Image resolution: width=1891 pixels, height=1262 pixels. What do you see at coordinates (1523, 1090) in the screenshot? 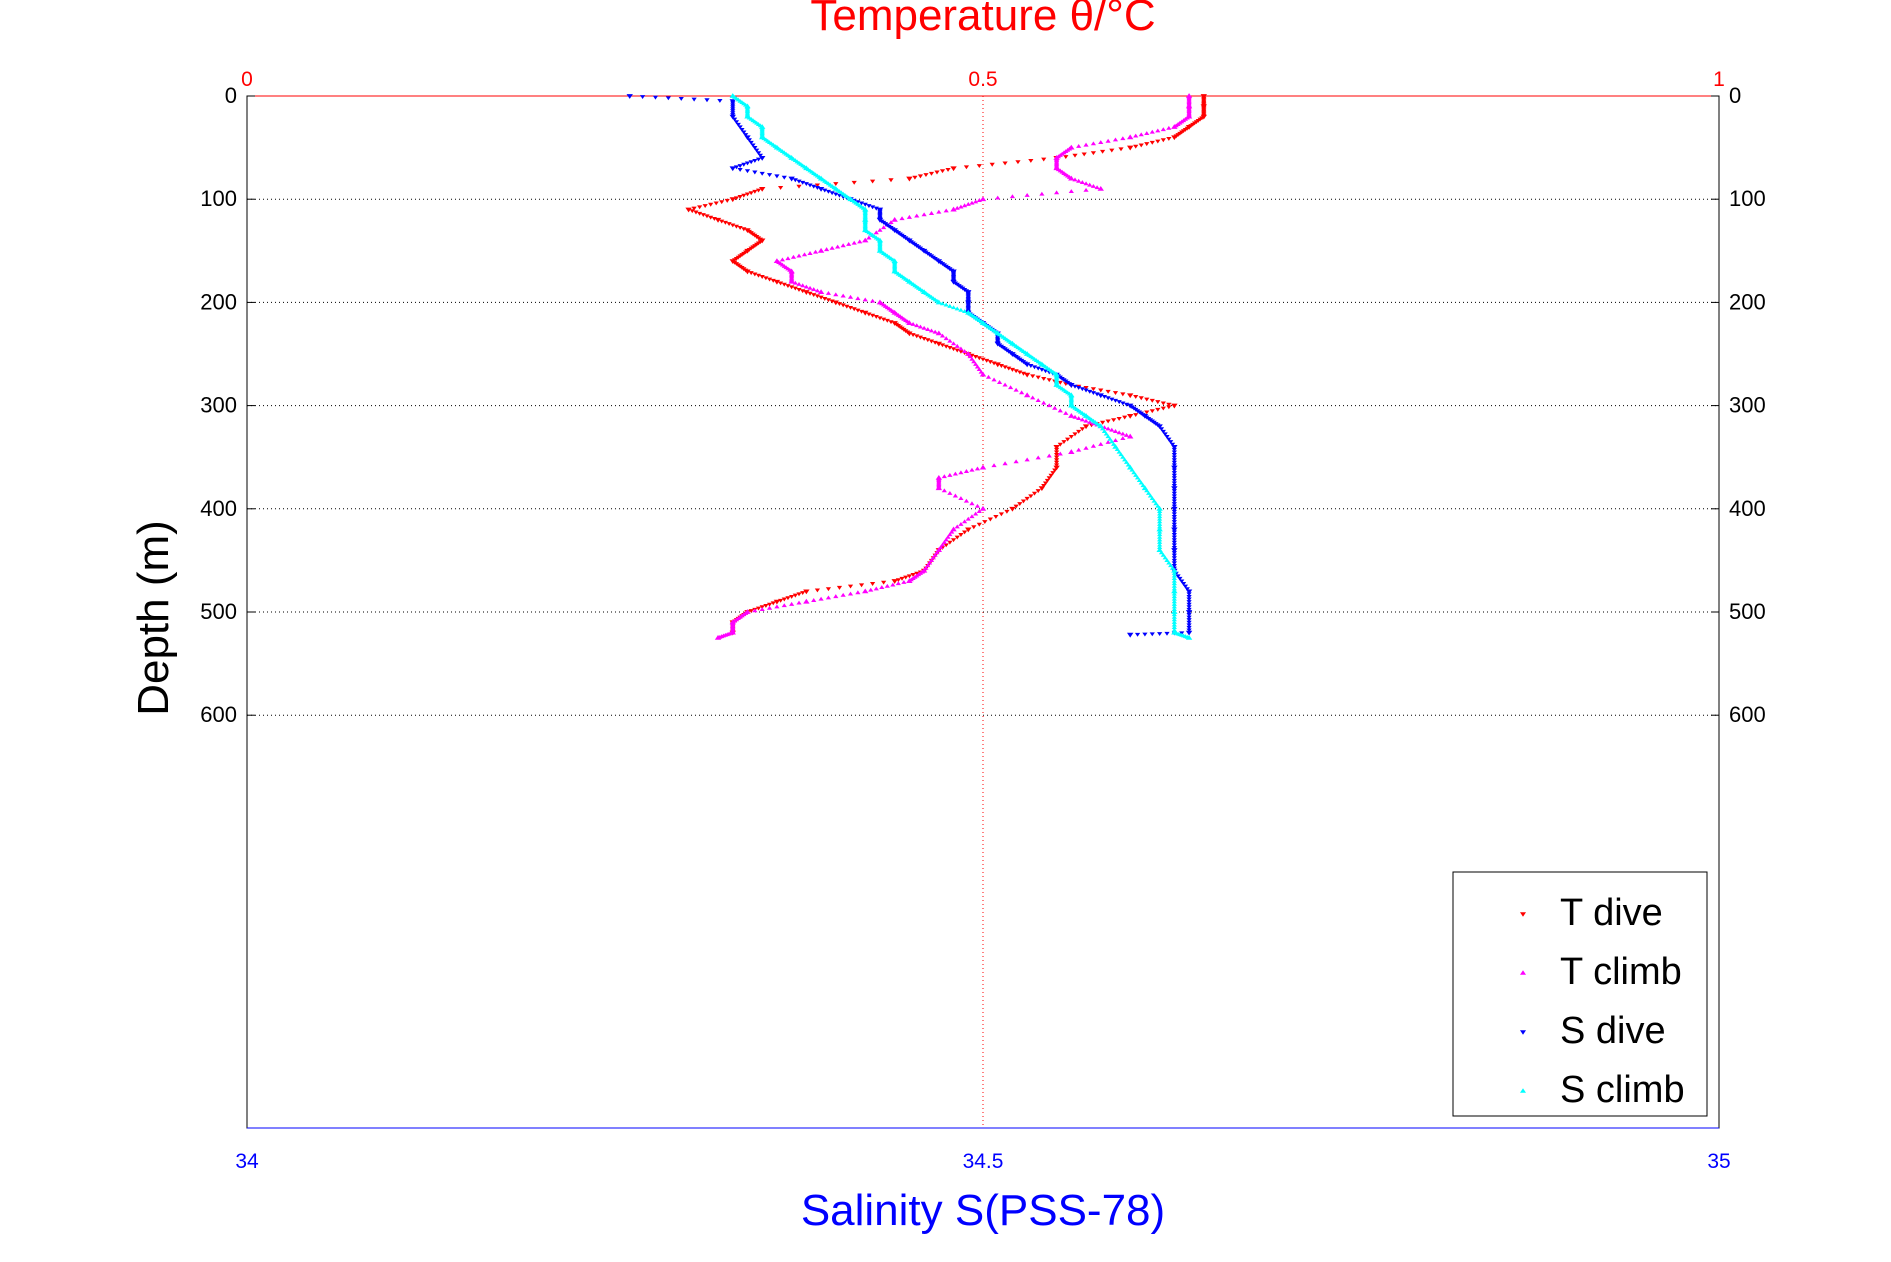
I see `legend-marker-s-climb` at bounding box center [1523, 1090].